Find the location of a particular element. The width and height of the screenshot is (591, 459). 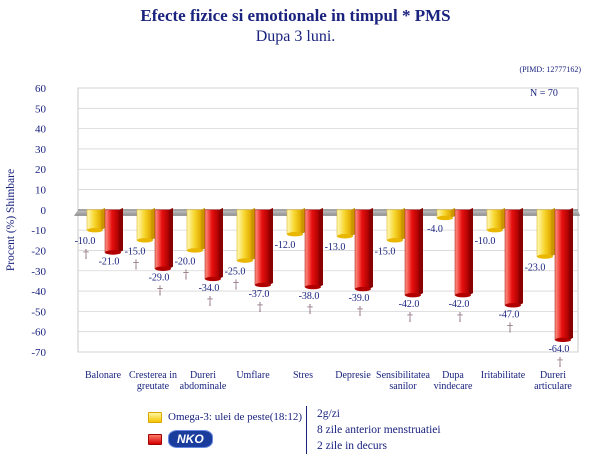

category-label-1: Cresterea in is located at coordinates (153, 375).